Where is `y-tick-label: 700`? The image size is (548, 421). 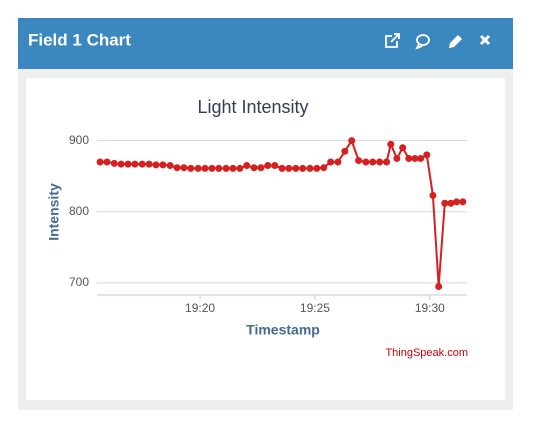
y-tick-label: 700 is located at coordinates (79, 282).